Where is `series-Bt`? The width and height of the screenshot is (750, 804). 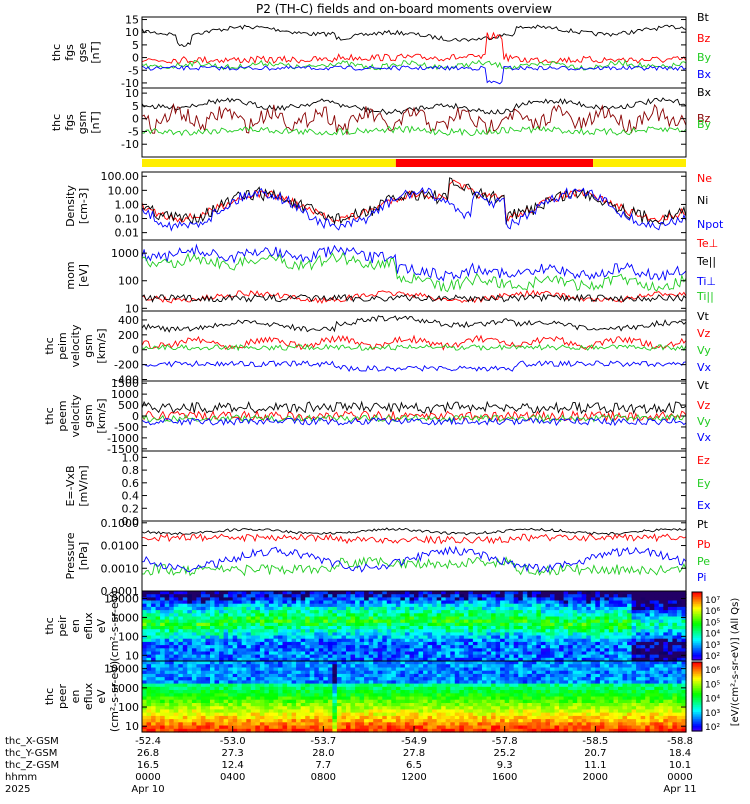 series-Bt is located at coordinates (414, 35).